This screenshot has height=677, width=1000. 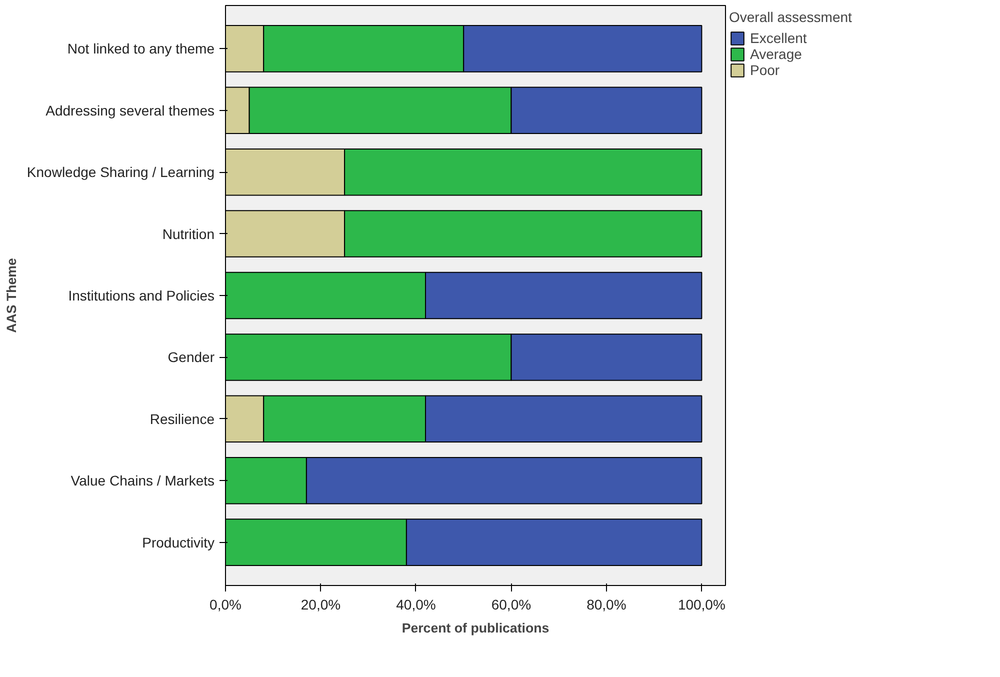 What do you see at coordinates (178, 542) in the screenshot?
I see `y-tick-label: Productivity` at bounding box center [178, 542].